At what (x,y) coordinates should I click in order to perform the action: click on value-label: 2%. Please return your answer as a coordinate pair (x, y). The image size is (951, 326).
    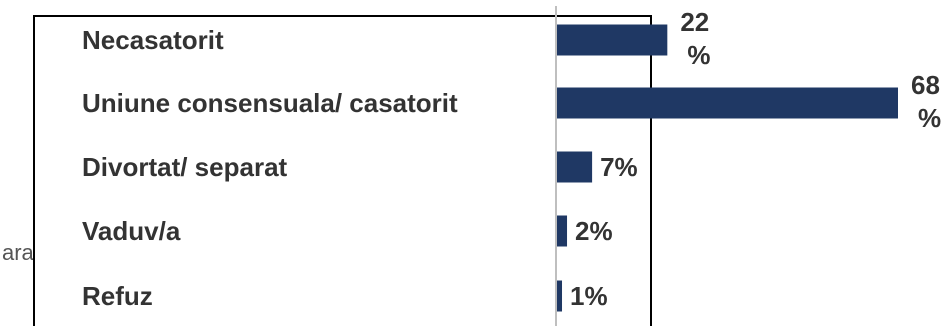
    Looking at the image, I should click on (594, 231).